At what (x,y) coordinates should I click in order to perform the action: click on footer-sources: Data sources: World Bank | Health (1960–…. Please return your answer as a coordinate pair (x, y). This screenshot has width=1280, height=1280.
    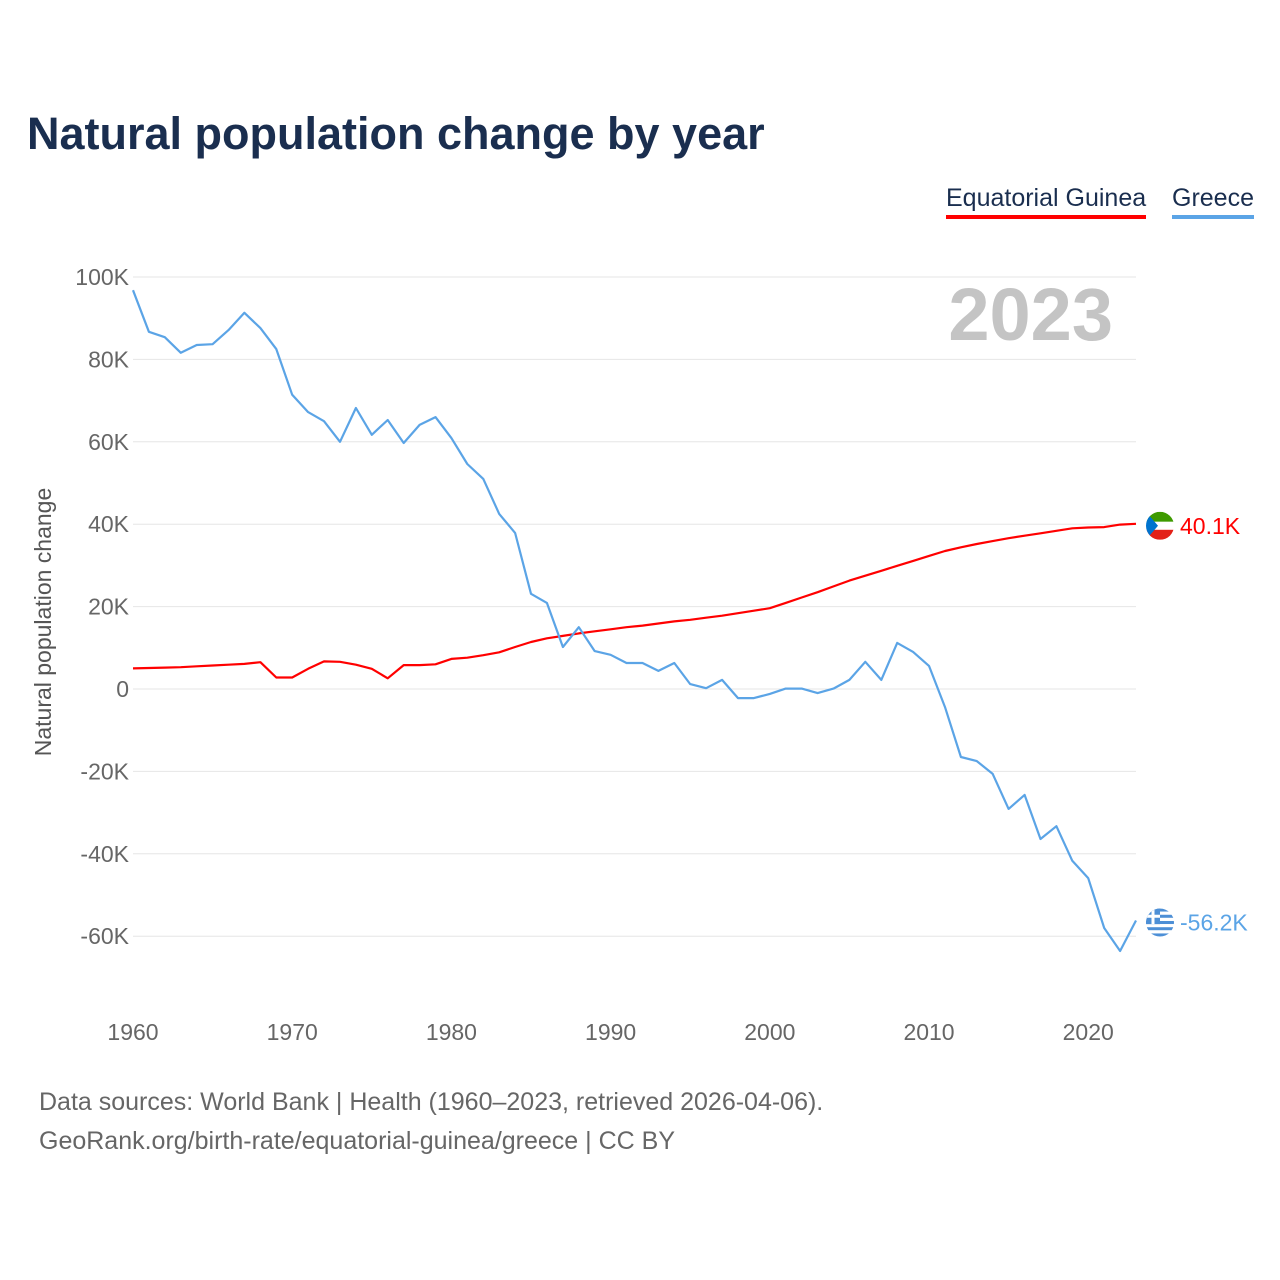
    Looking at the image, I should click on (431, 1102).